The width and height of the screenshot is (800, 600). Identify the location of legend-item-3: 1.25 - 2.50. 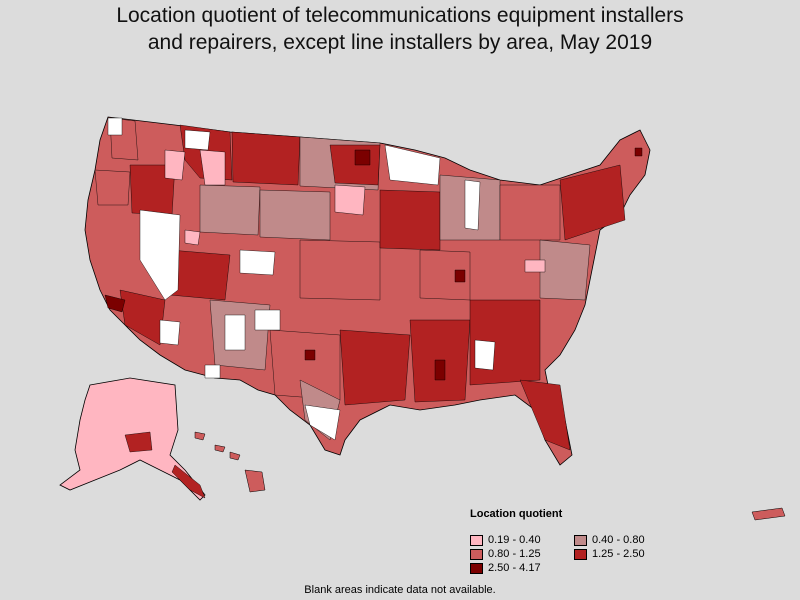
(609, 554).